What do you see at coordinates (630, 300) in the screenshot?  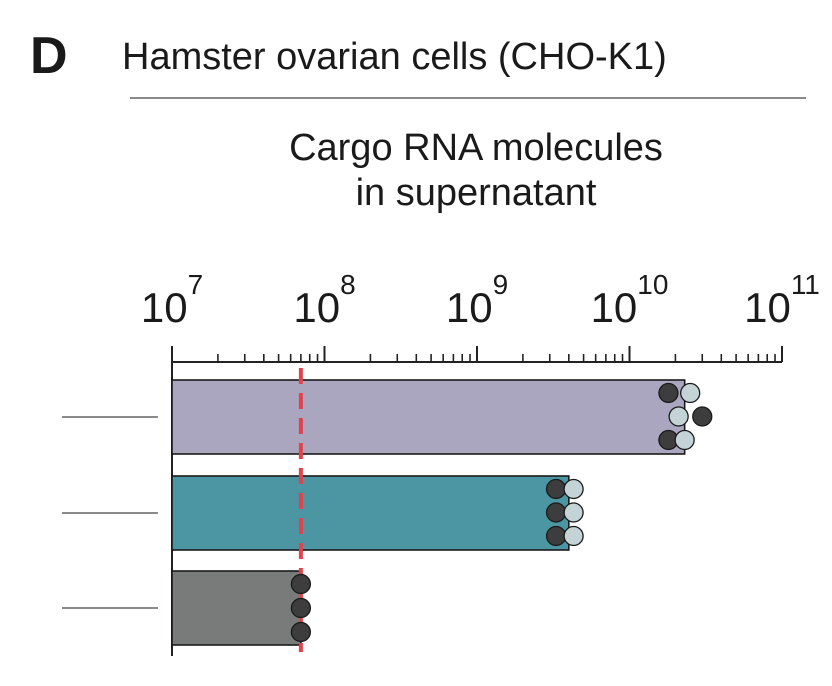 I see `x-tick-label: 10¹⁰` at bounding box center [630, 300].